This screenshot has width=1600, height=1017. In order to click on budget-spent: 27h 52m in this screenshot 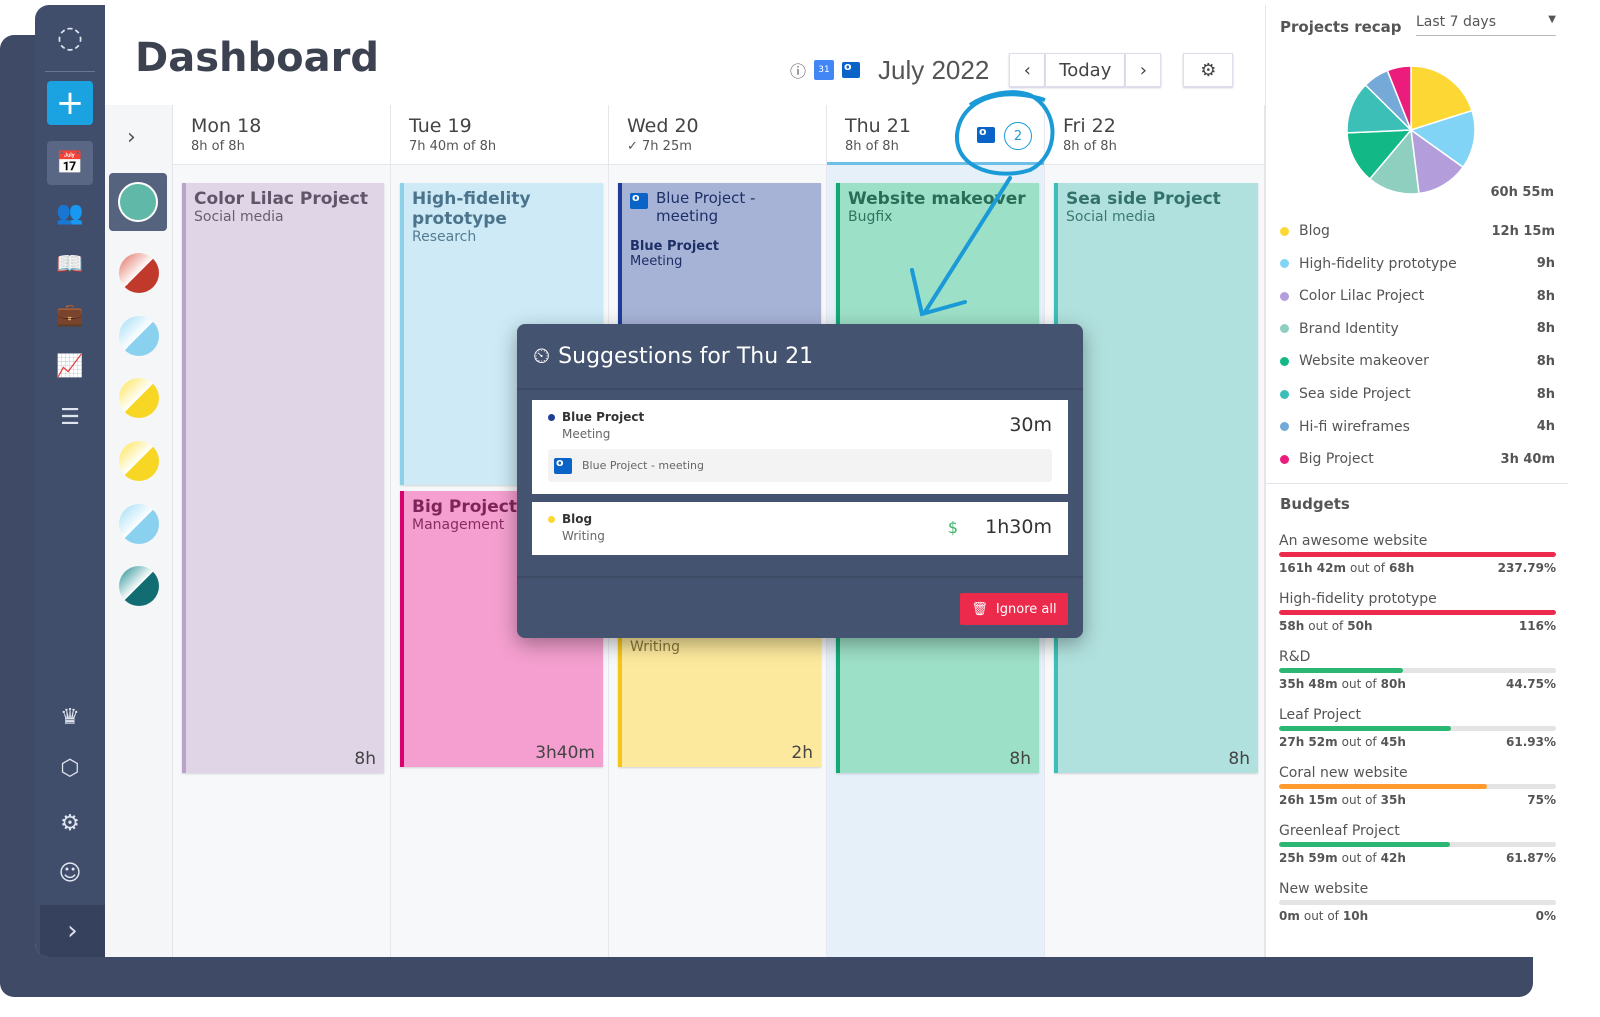, I will do `click(1308, 742)`.